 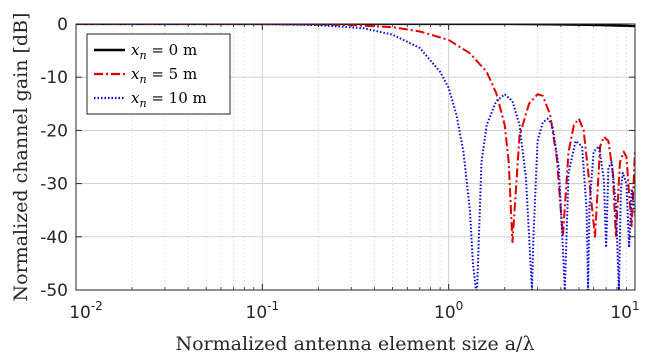 I want to click on y-tick-label: -40, so click(x=54, y=238).